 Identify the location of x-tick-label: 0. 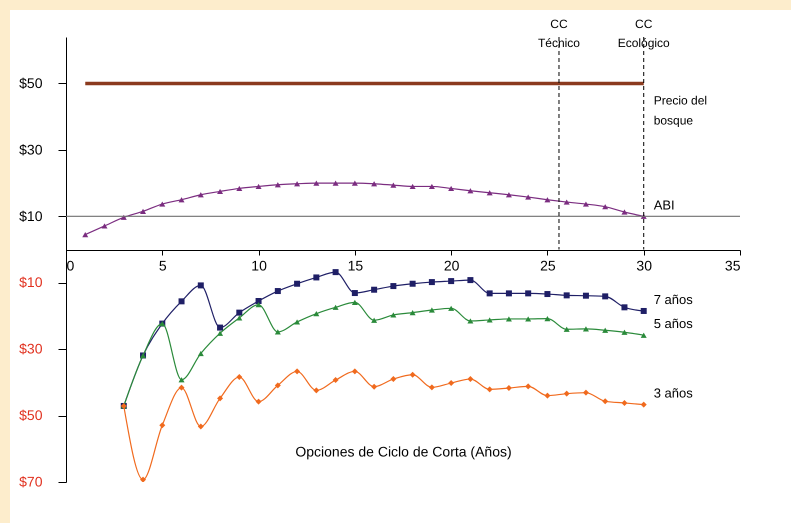
(70, 266).